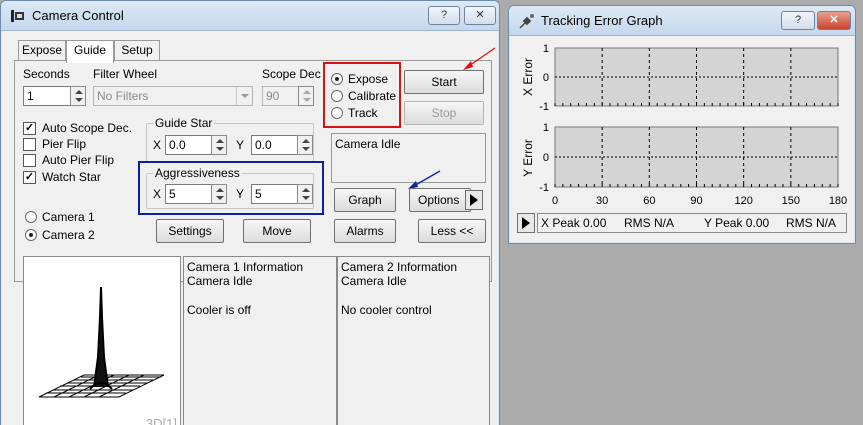 This screenshot has width=863, height=425. I want to click on y-peak-value: Y Peak 0.00, so click(737, 223).